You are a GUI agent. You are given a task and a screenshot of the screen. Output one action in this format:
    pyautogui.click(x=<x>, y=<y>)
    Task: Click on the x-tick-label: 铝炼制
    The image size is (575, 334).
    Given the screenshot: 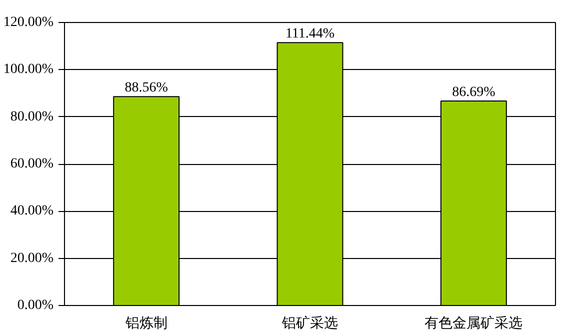 What is the action you would take?
    pyautogui.click(x=146, y=324)
    